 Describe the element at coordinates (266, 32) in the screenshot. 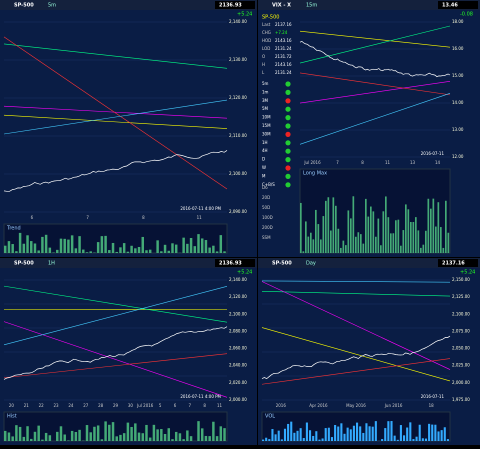

I see `quote-label: CHG` at that location.